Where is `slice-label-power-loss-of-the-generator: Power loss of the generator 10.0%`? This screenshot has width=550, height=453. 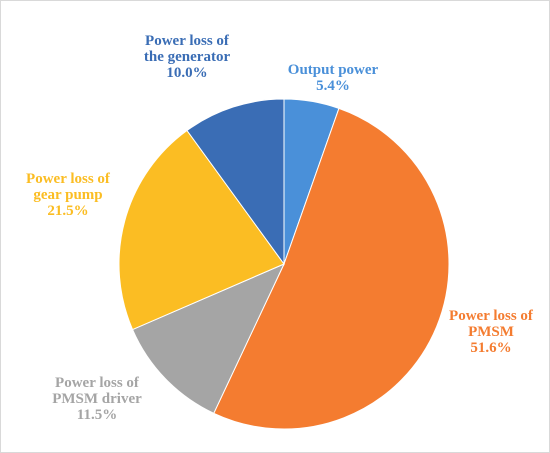 slice-label-power-loss-of-the-generator: Power loss of the generator 10.0% is located at coordinates (187, 57).